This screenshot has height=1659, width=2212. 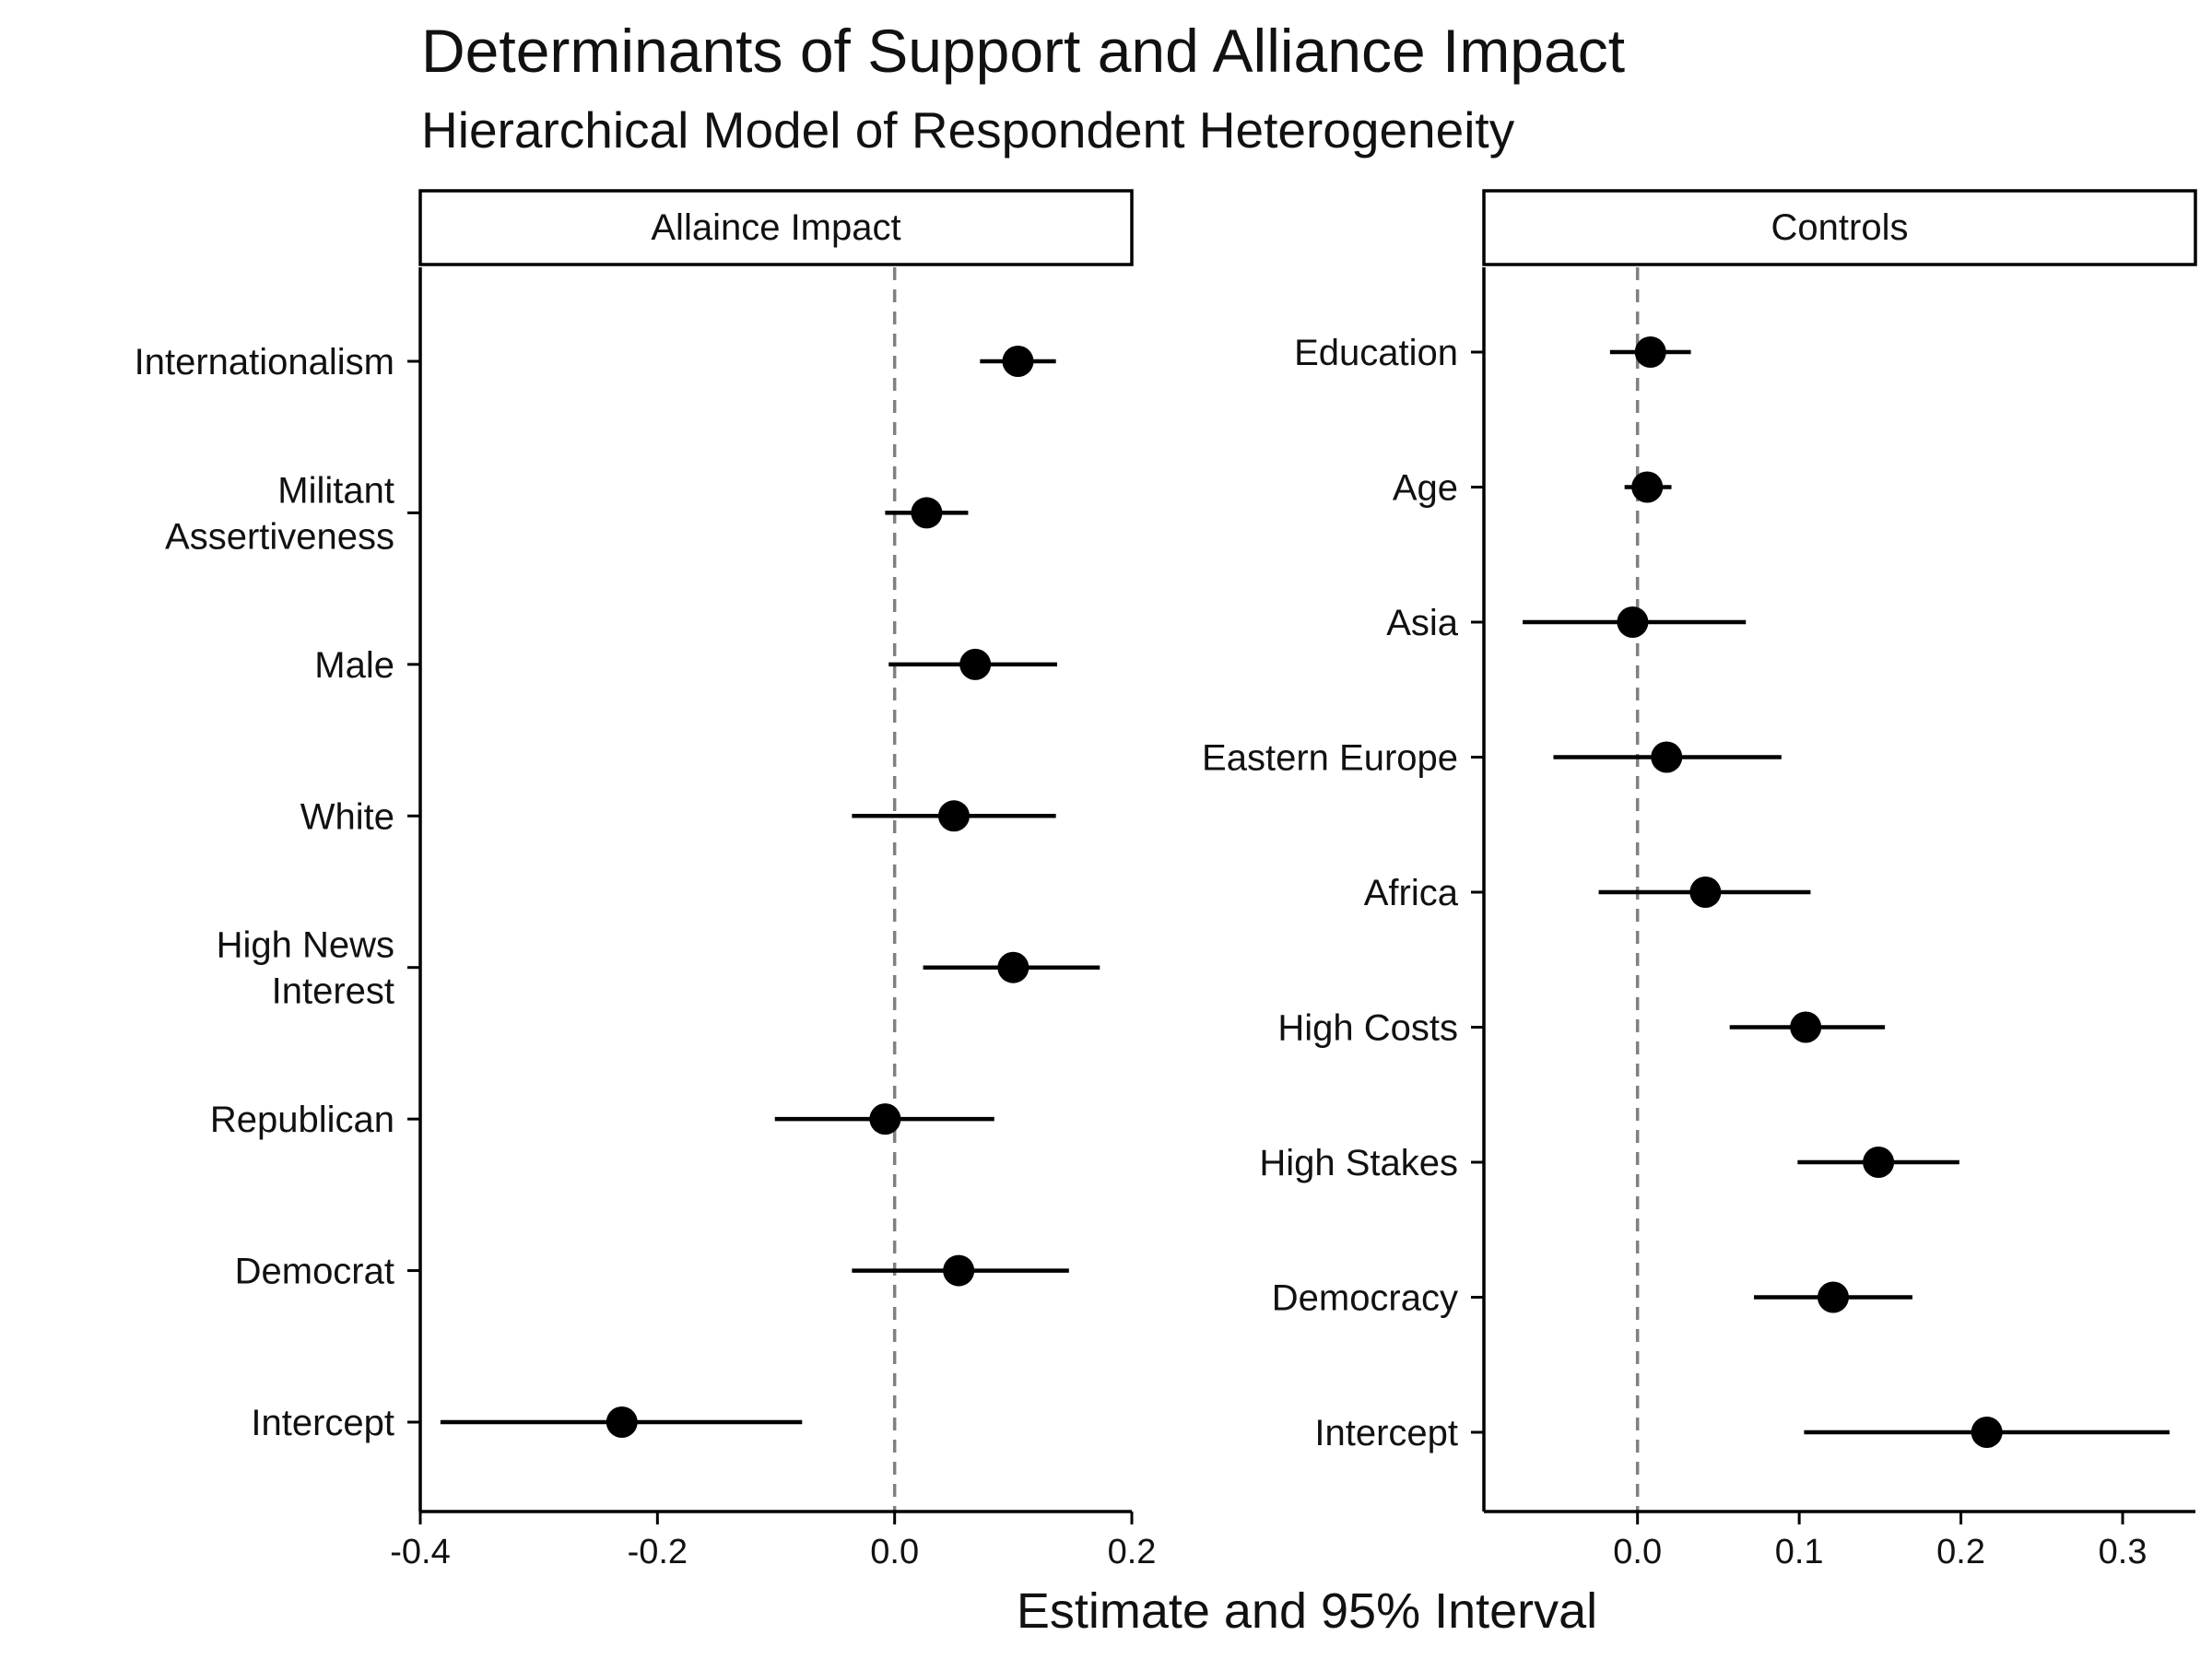 I want to click on point-male, so click(x=975, y=664).